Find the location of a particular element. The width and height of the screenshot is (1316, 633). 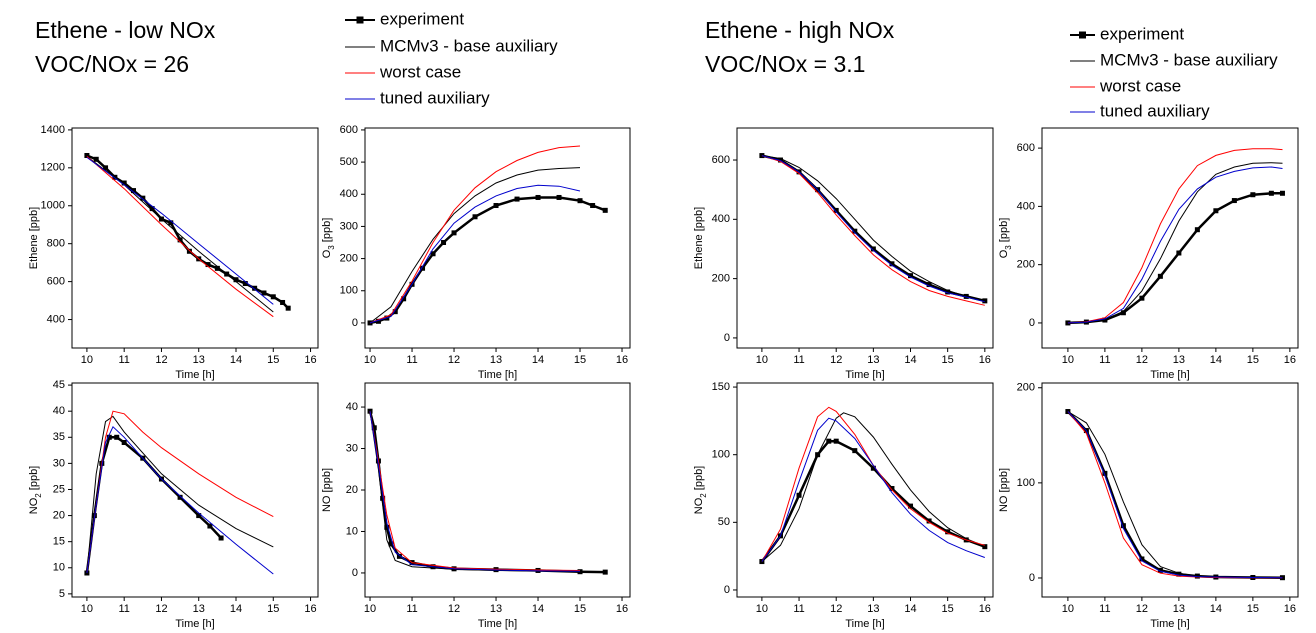

y-tick-label: 400 is located at coordinates (56, 319).